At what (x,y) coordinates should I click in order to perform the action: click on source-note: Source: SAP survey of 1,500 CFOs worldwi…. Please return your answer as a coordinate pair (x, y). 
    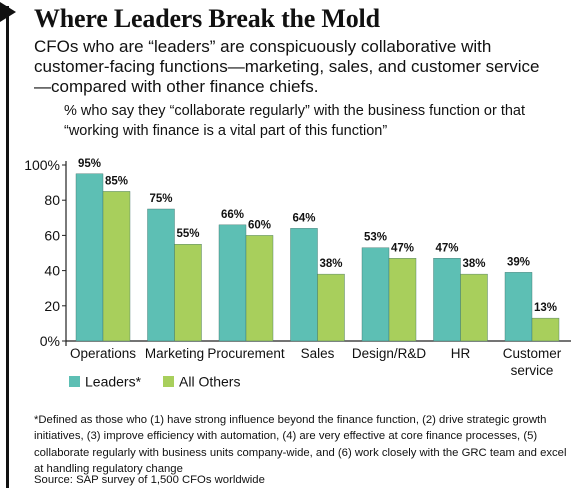
    Looking at the image, I should click on (149, 480).